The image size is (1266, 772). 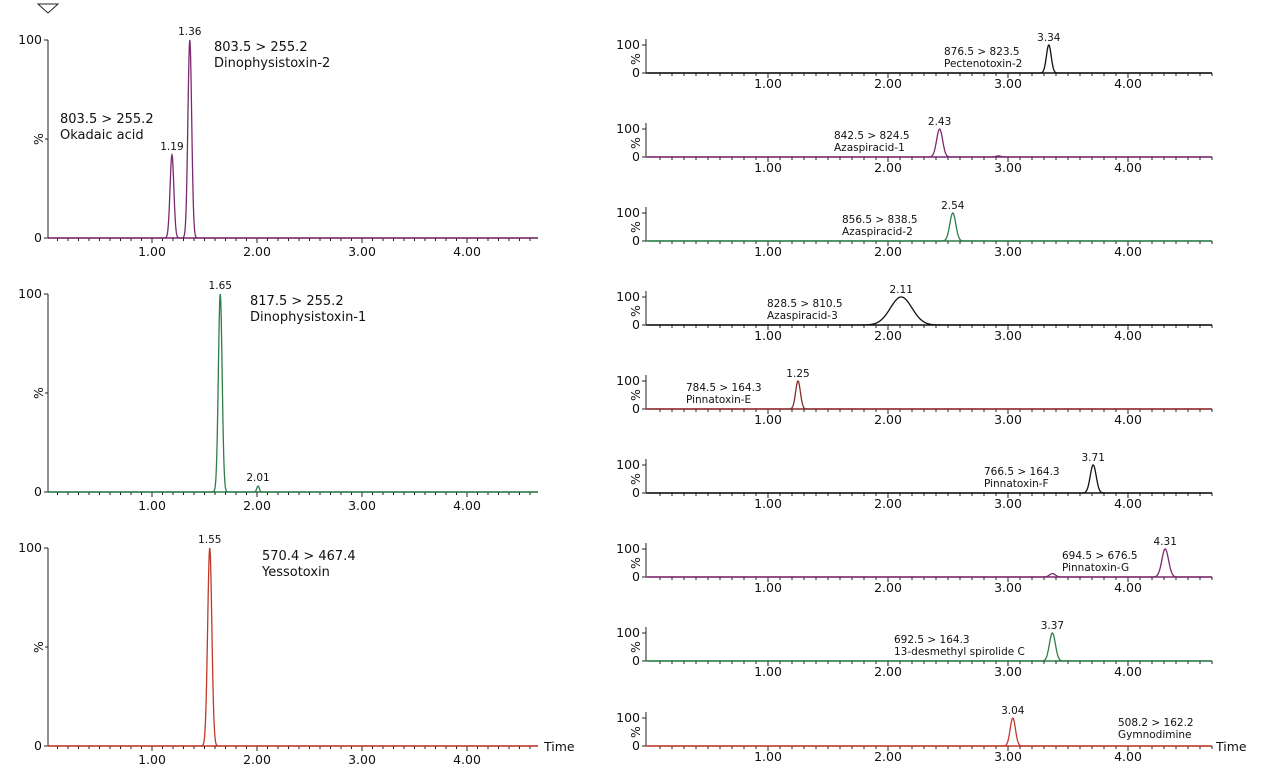 What do you see at coordinates (48, 8) in the screenshot?
I see `menu-triangle-icon` at bounding box center [48, 8].